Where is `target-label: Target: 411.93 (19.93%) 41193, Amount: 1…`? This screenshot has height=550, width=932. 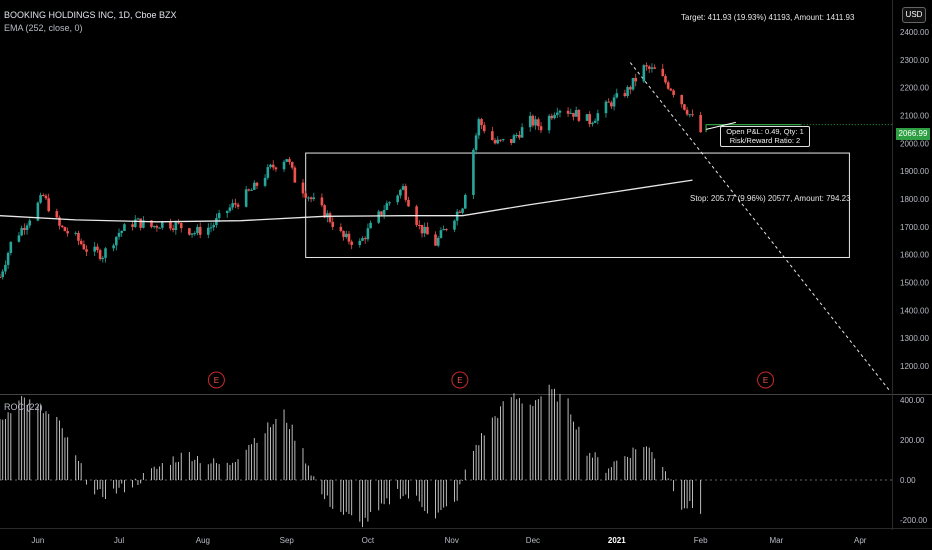 target-label: Target: 411.93 (19.93%) 41193, Amount: 1… is located at coordinates (768, 17).